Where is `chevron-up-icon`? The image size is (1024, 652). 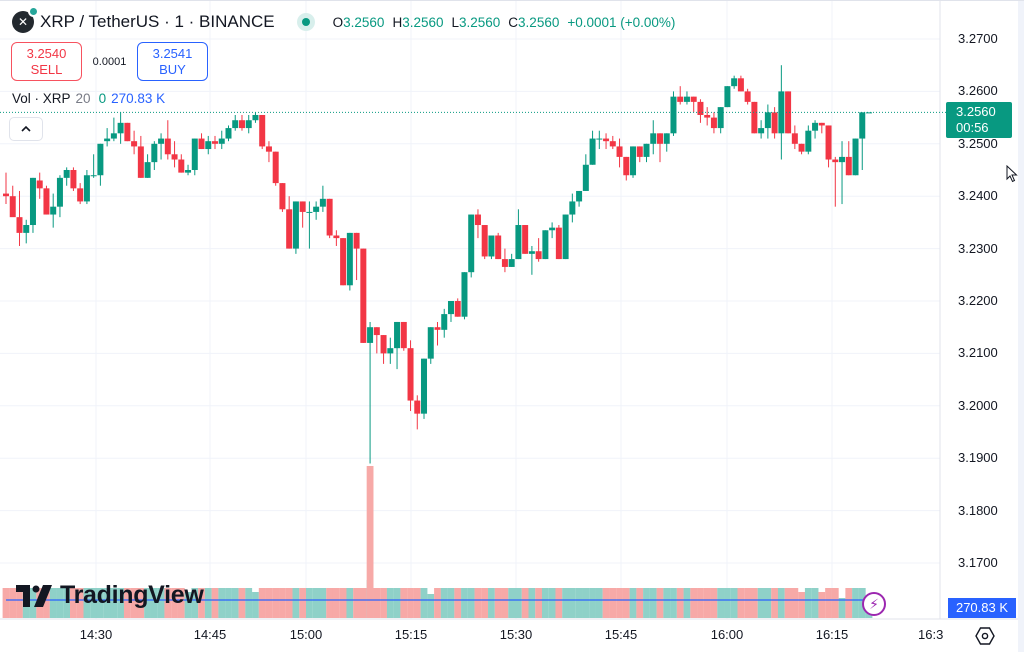 chevron-up-icon is located at coordinates (26, 128).